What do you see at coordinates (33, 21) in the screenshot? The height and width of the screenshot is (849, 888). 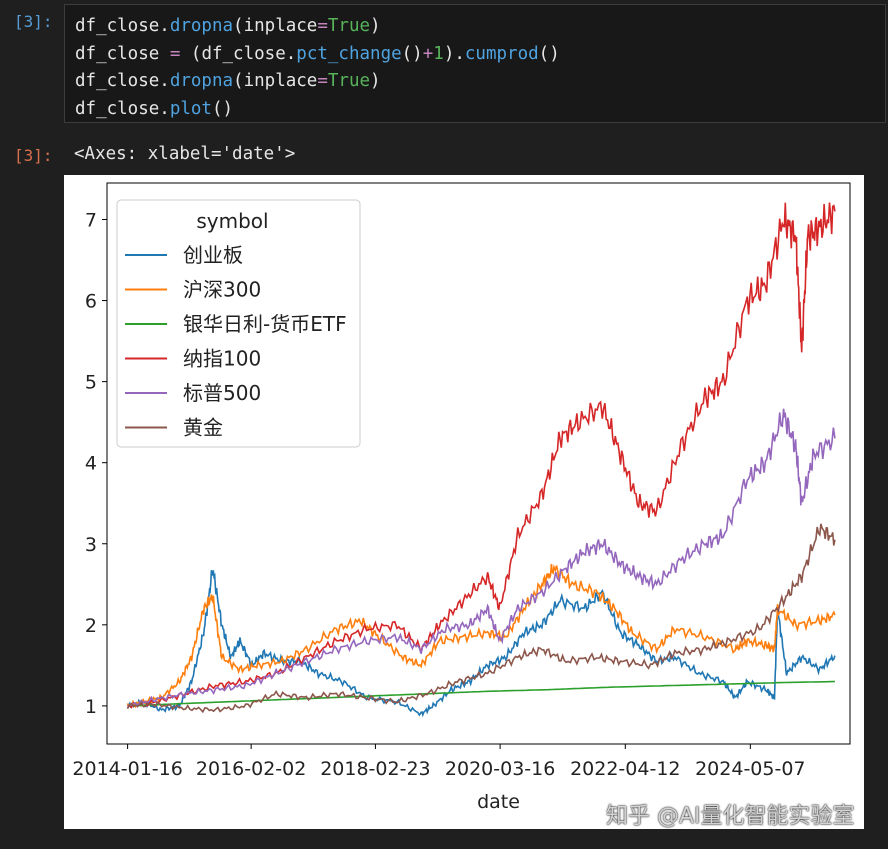 I see `input-prompt: [3]:` at bounding box center [33, 21].